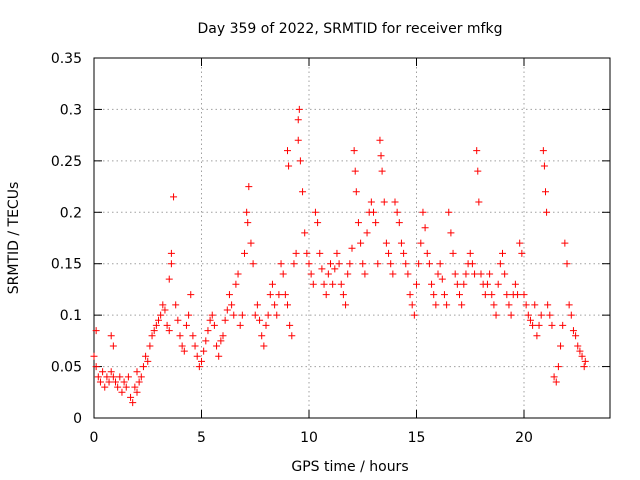  Describe the element at coordinates (66, 265) in the screenshot. I see `y-tick-label: 0.15` at that location.